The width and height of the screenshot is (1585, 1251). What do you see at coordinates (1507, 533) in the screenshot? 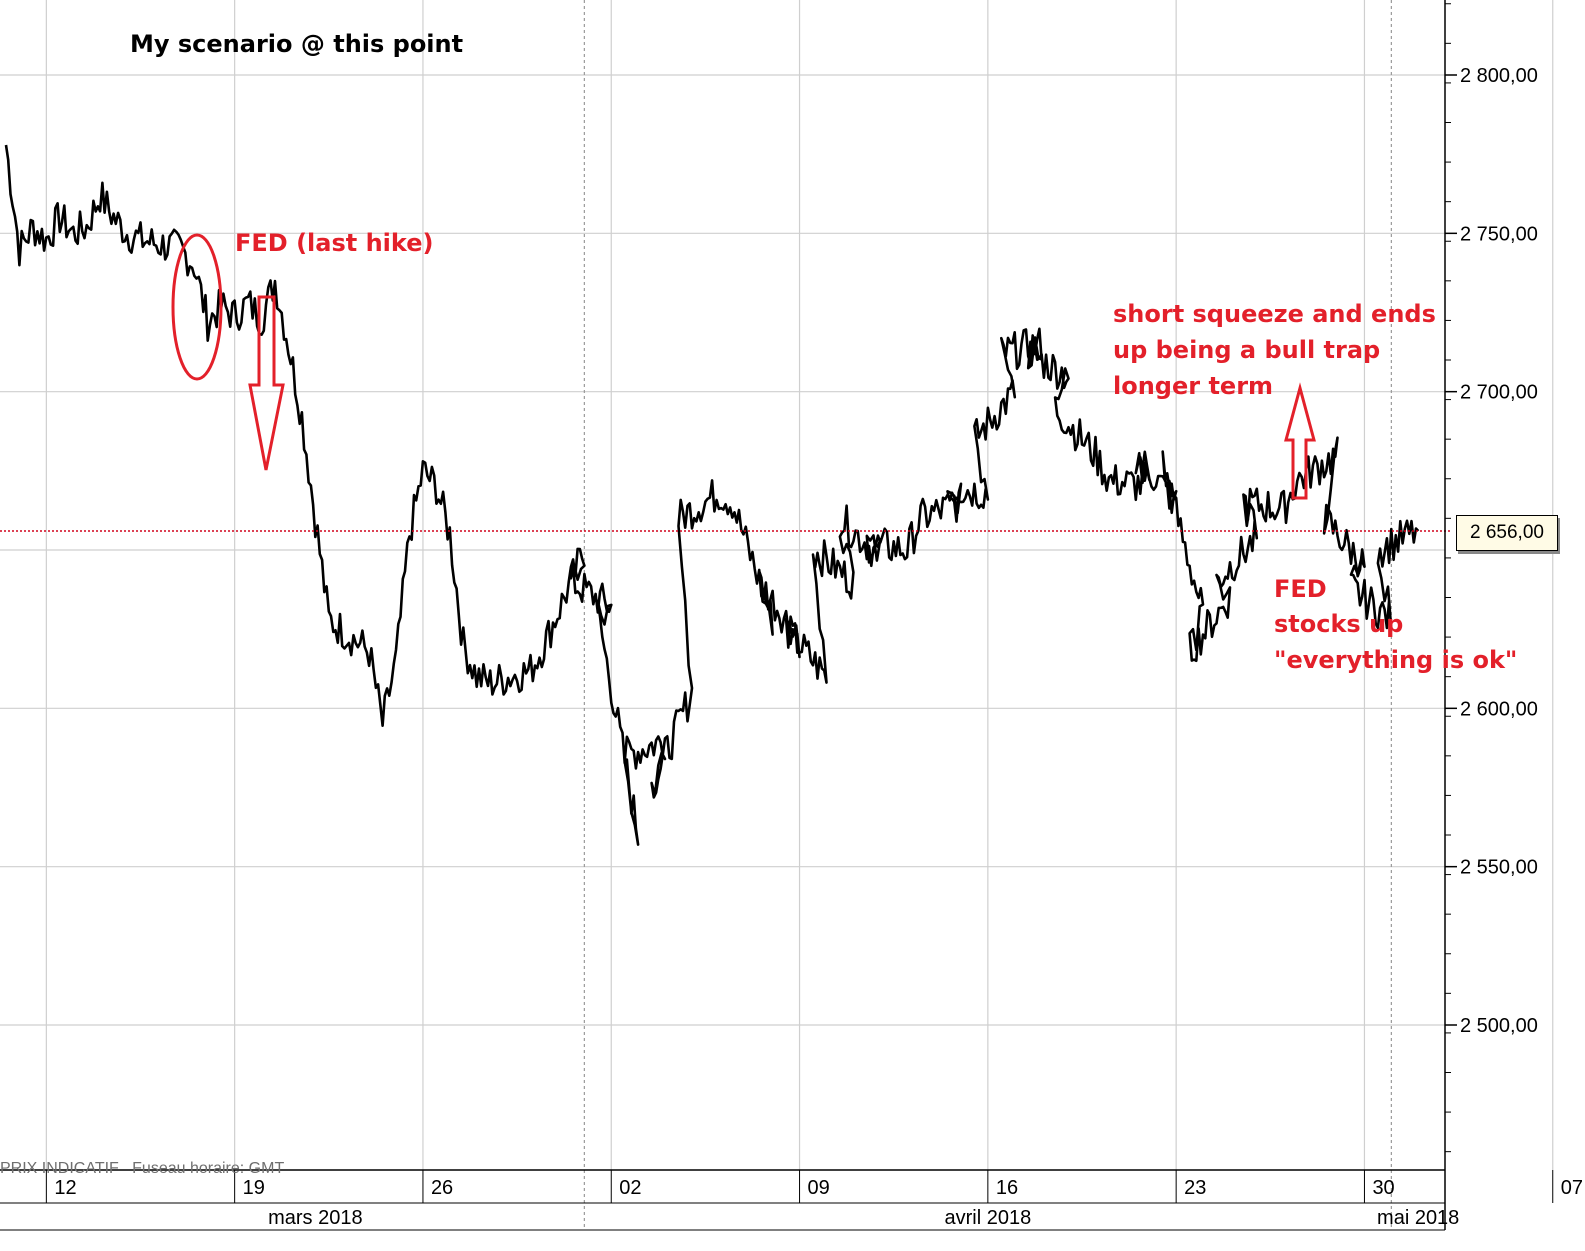
I see `last-price-label: 2 656,00` at bounding box center [1507, 533].